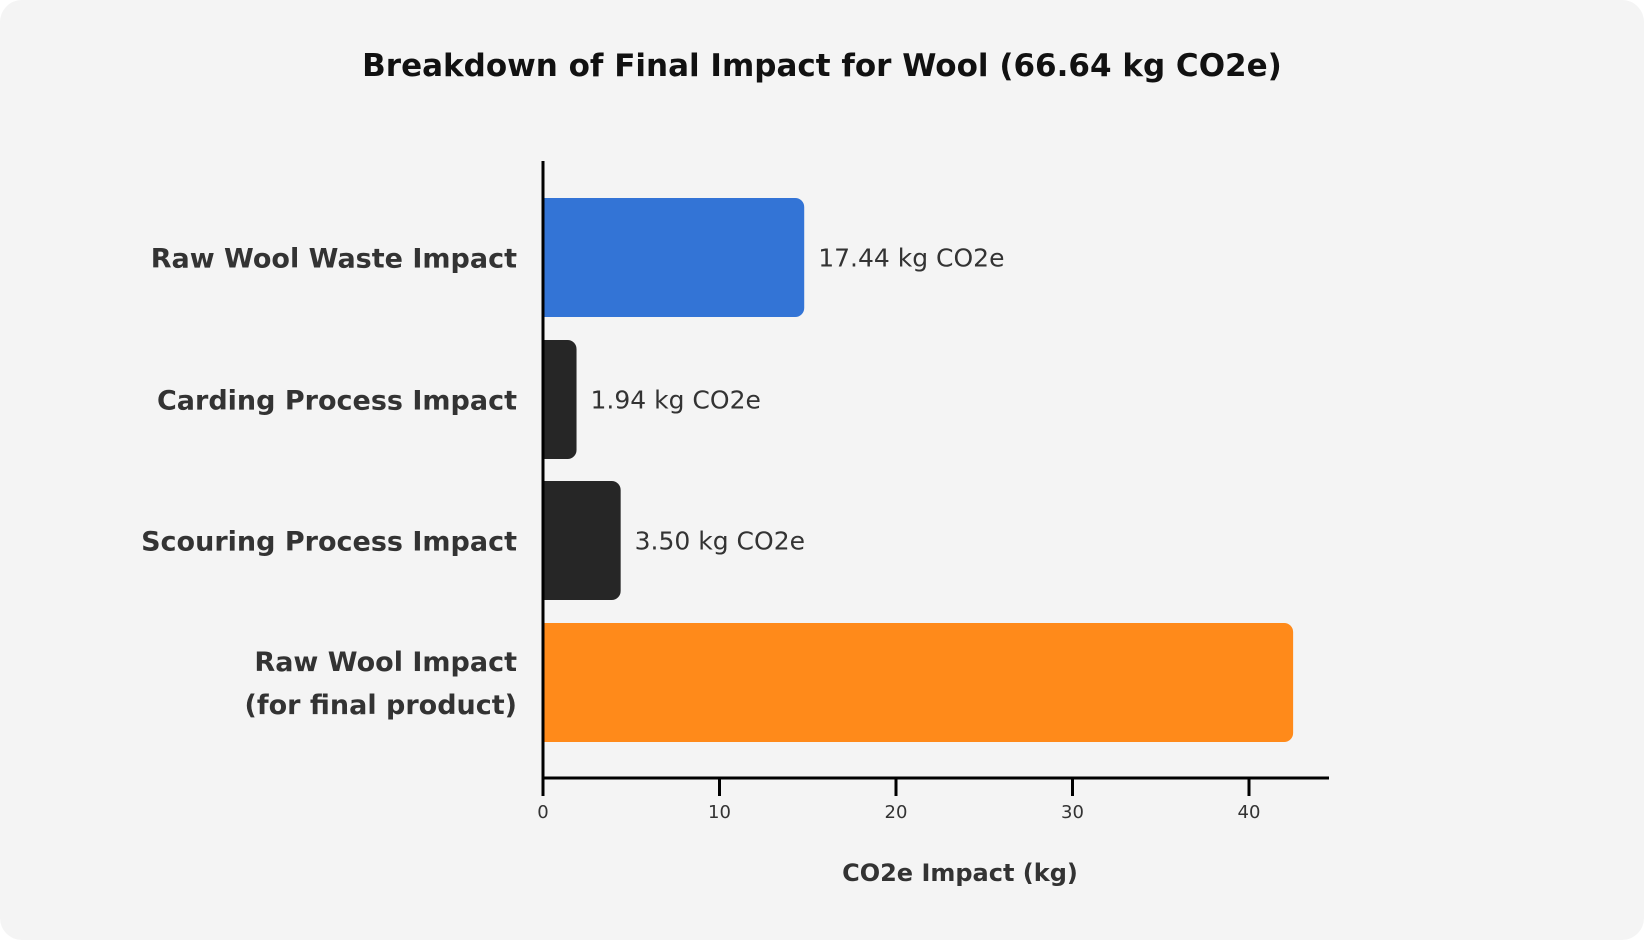  Describe the element at coordinates (329, 542) in the screenshot. I see `category-label: Scouring Process Impact` at that location.